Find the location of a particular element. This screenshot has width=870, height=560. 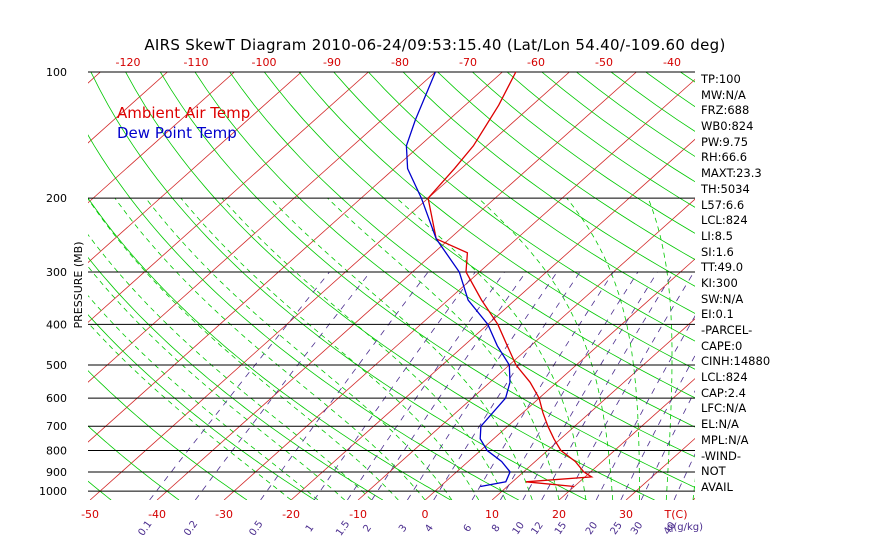

mixing-ratio-label: 4 is located at coordinates (429, 529).